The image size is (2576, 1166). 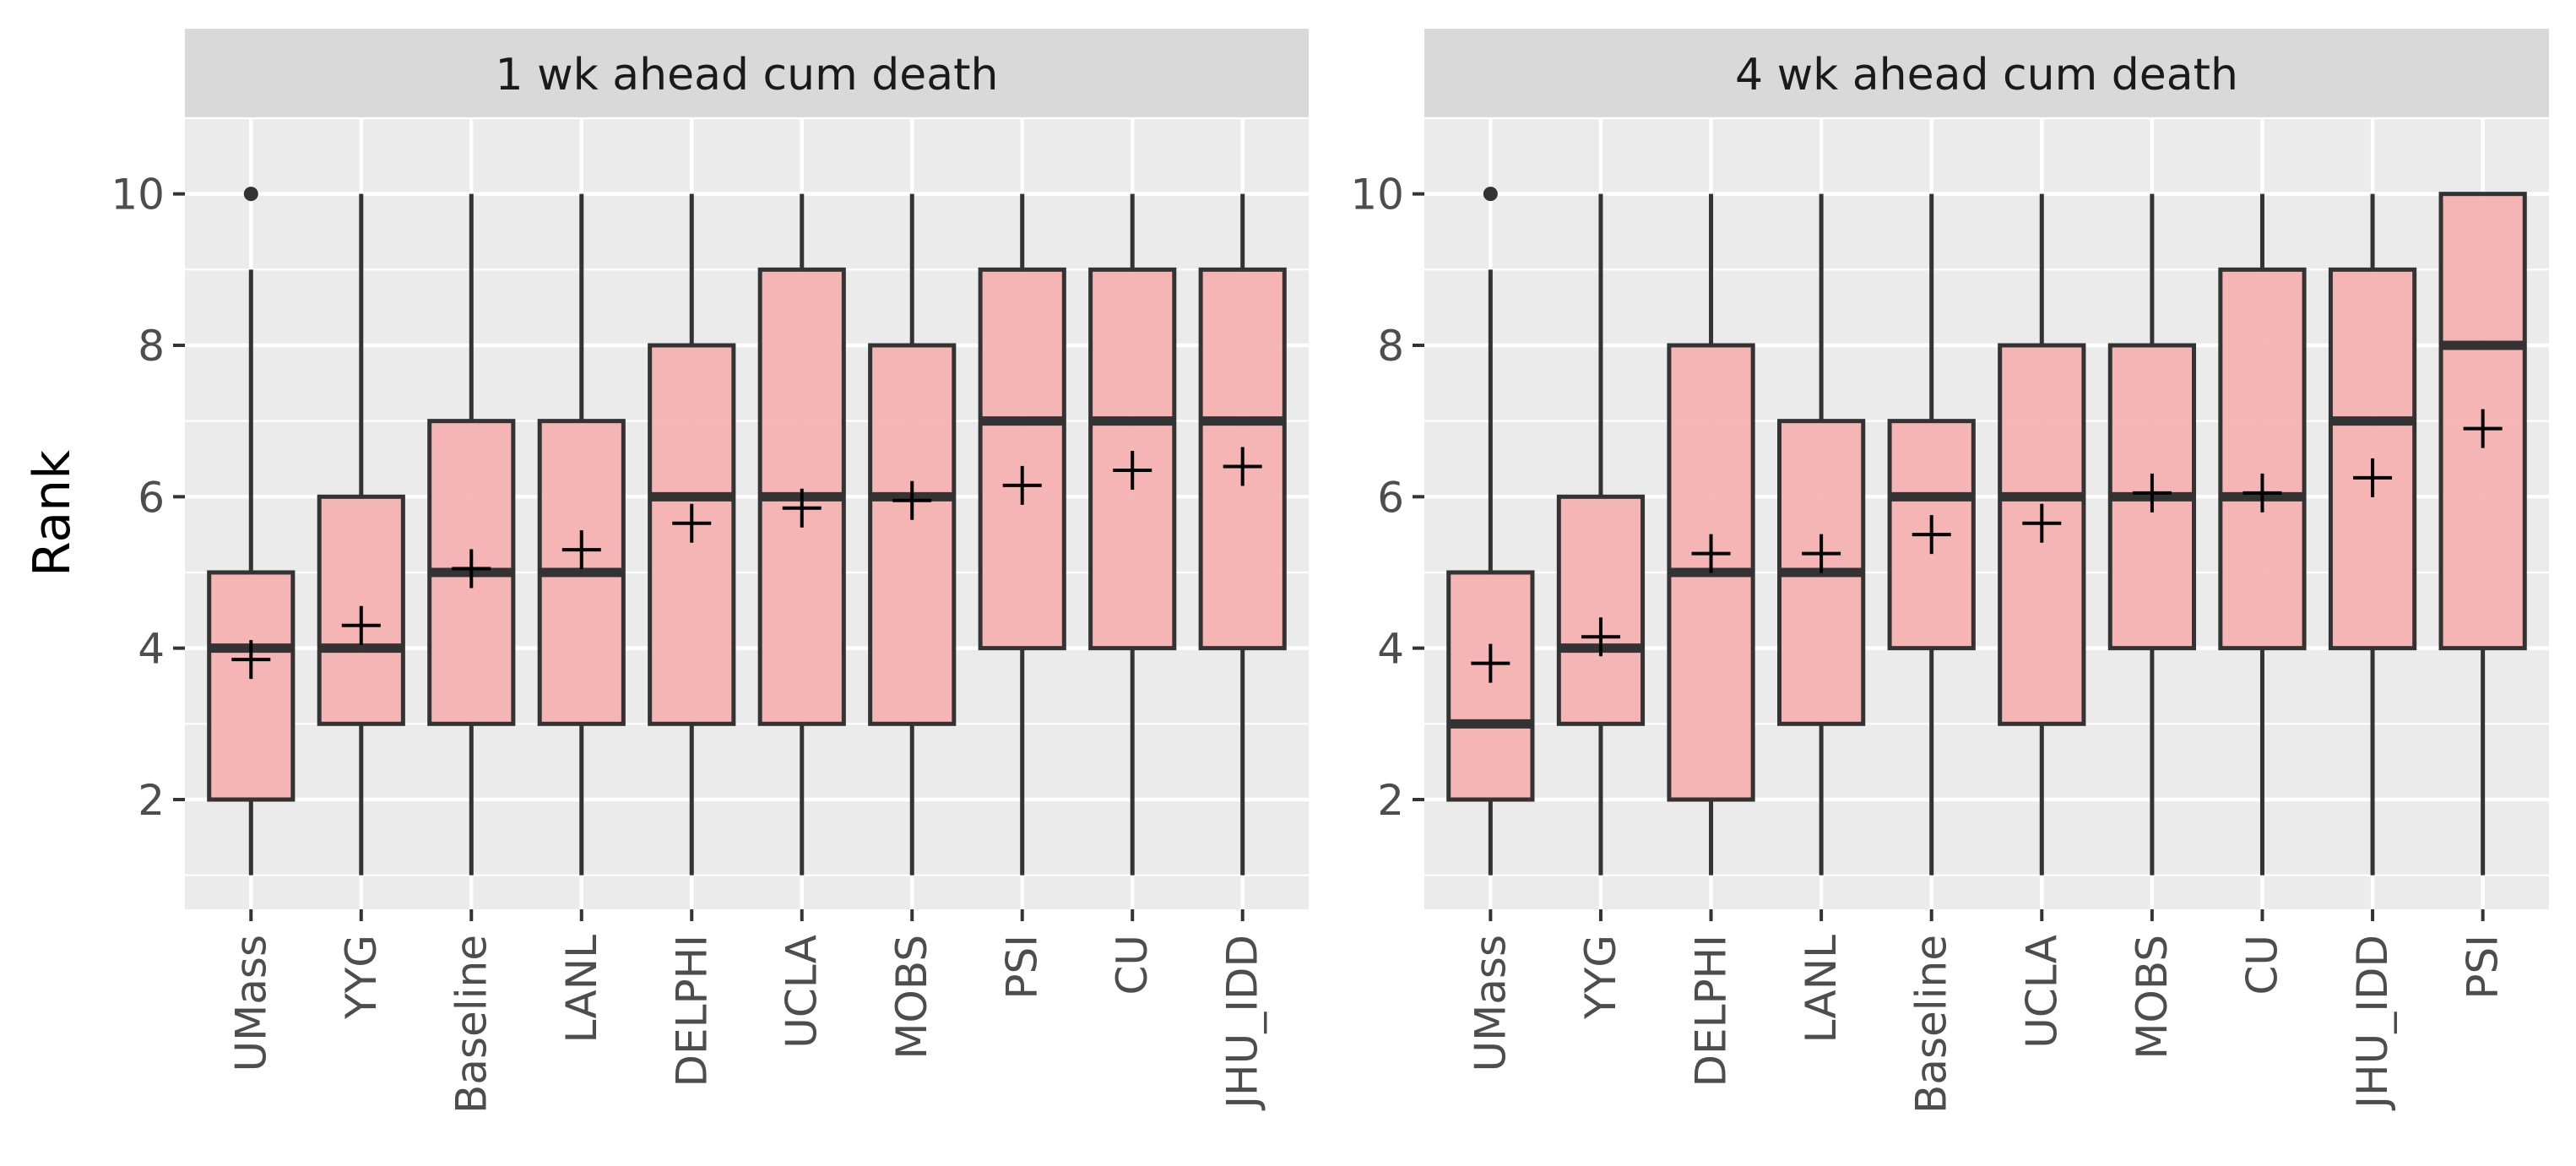 I want to click on panel-title: 1 wk ahead cum death, so click(x=747, y=75).